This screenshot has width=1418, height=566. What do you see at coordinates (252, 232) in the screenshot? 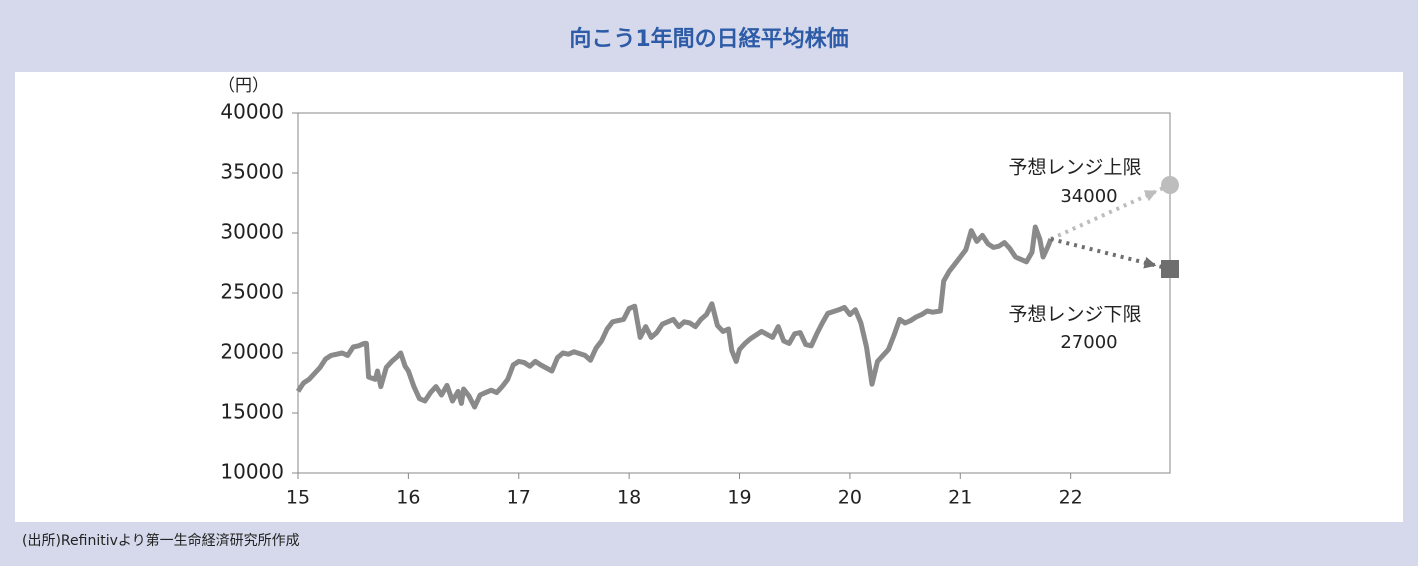
I see `y-tick-label: 30000` at bounding box center [252, 232].